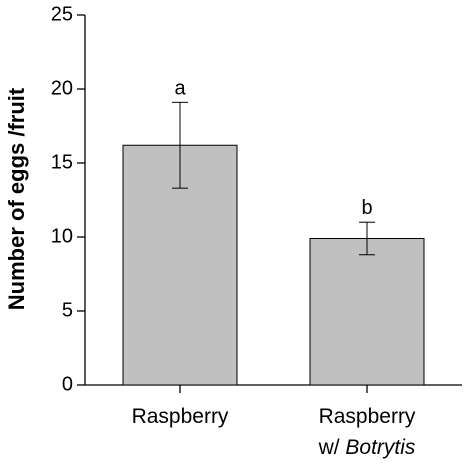  What do you see at coordinates (67, 384) in the screenshot?
I see `y-tick-label: 0` at bounding box center [67, 384].